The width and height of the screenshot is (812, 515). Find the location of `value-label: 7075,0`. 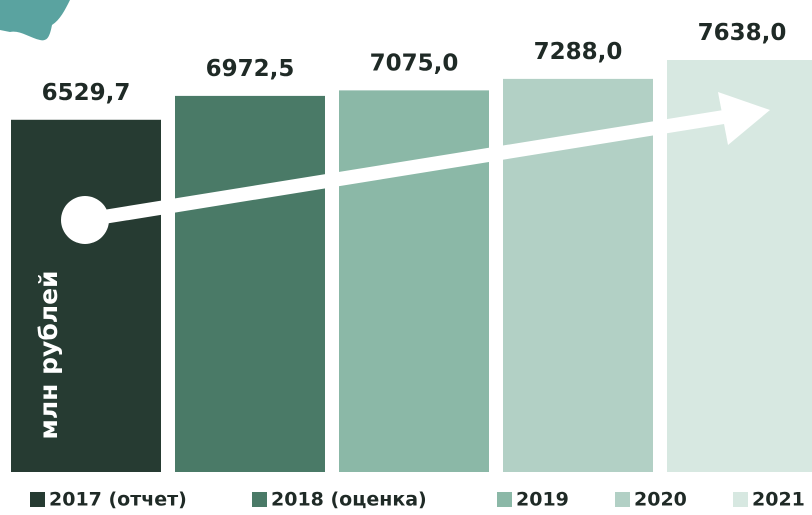

value-label: 7075,0 is located at coordinates (414, 63).